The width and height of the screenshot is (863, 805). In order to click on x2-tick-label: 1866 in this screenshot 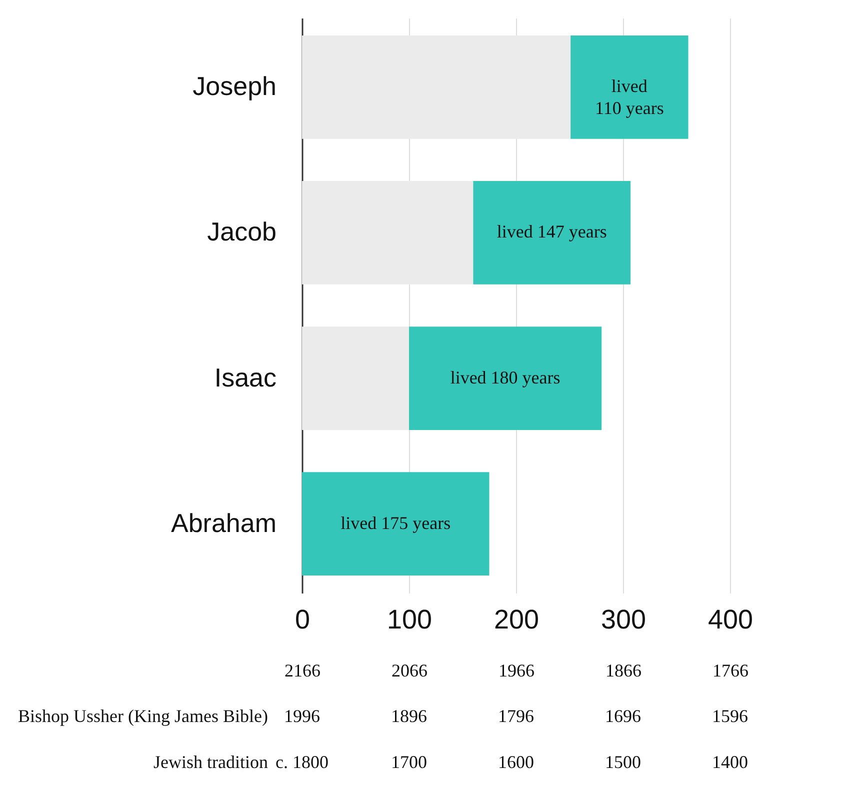, I will do `click(624, 670)`.